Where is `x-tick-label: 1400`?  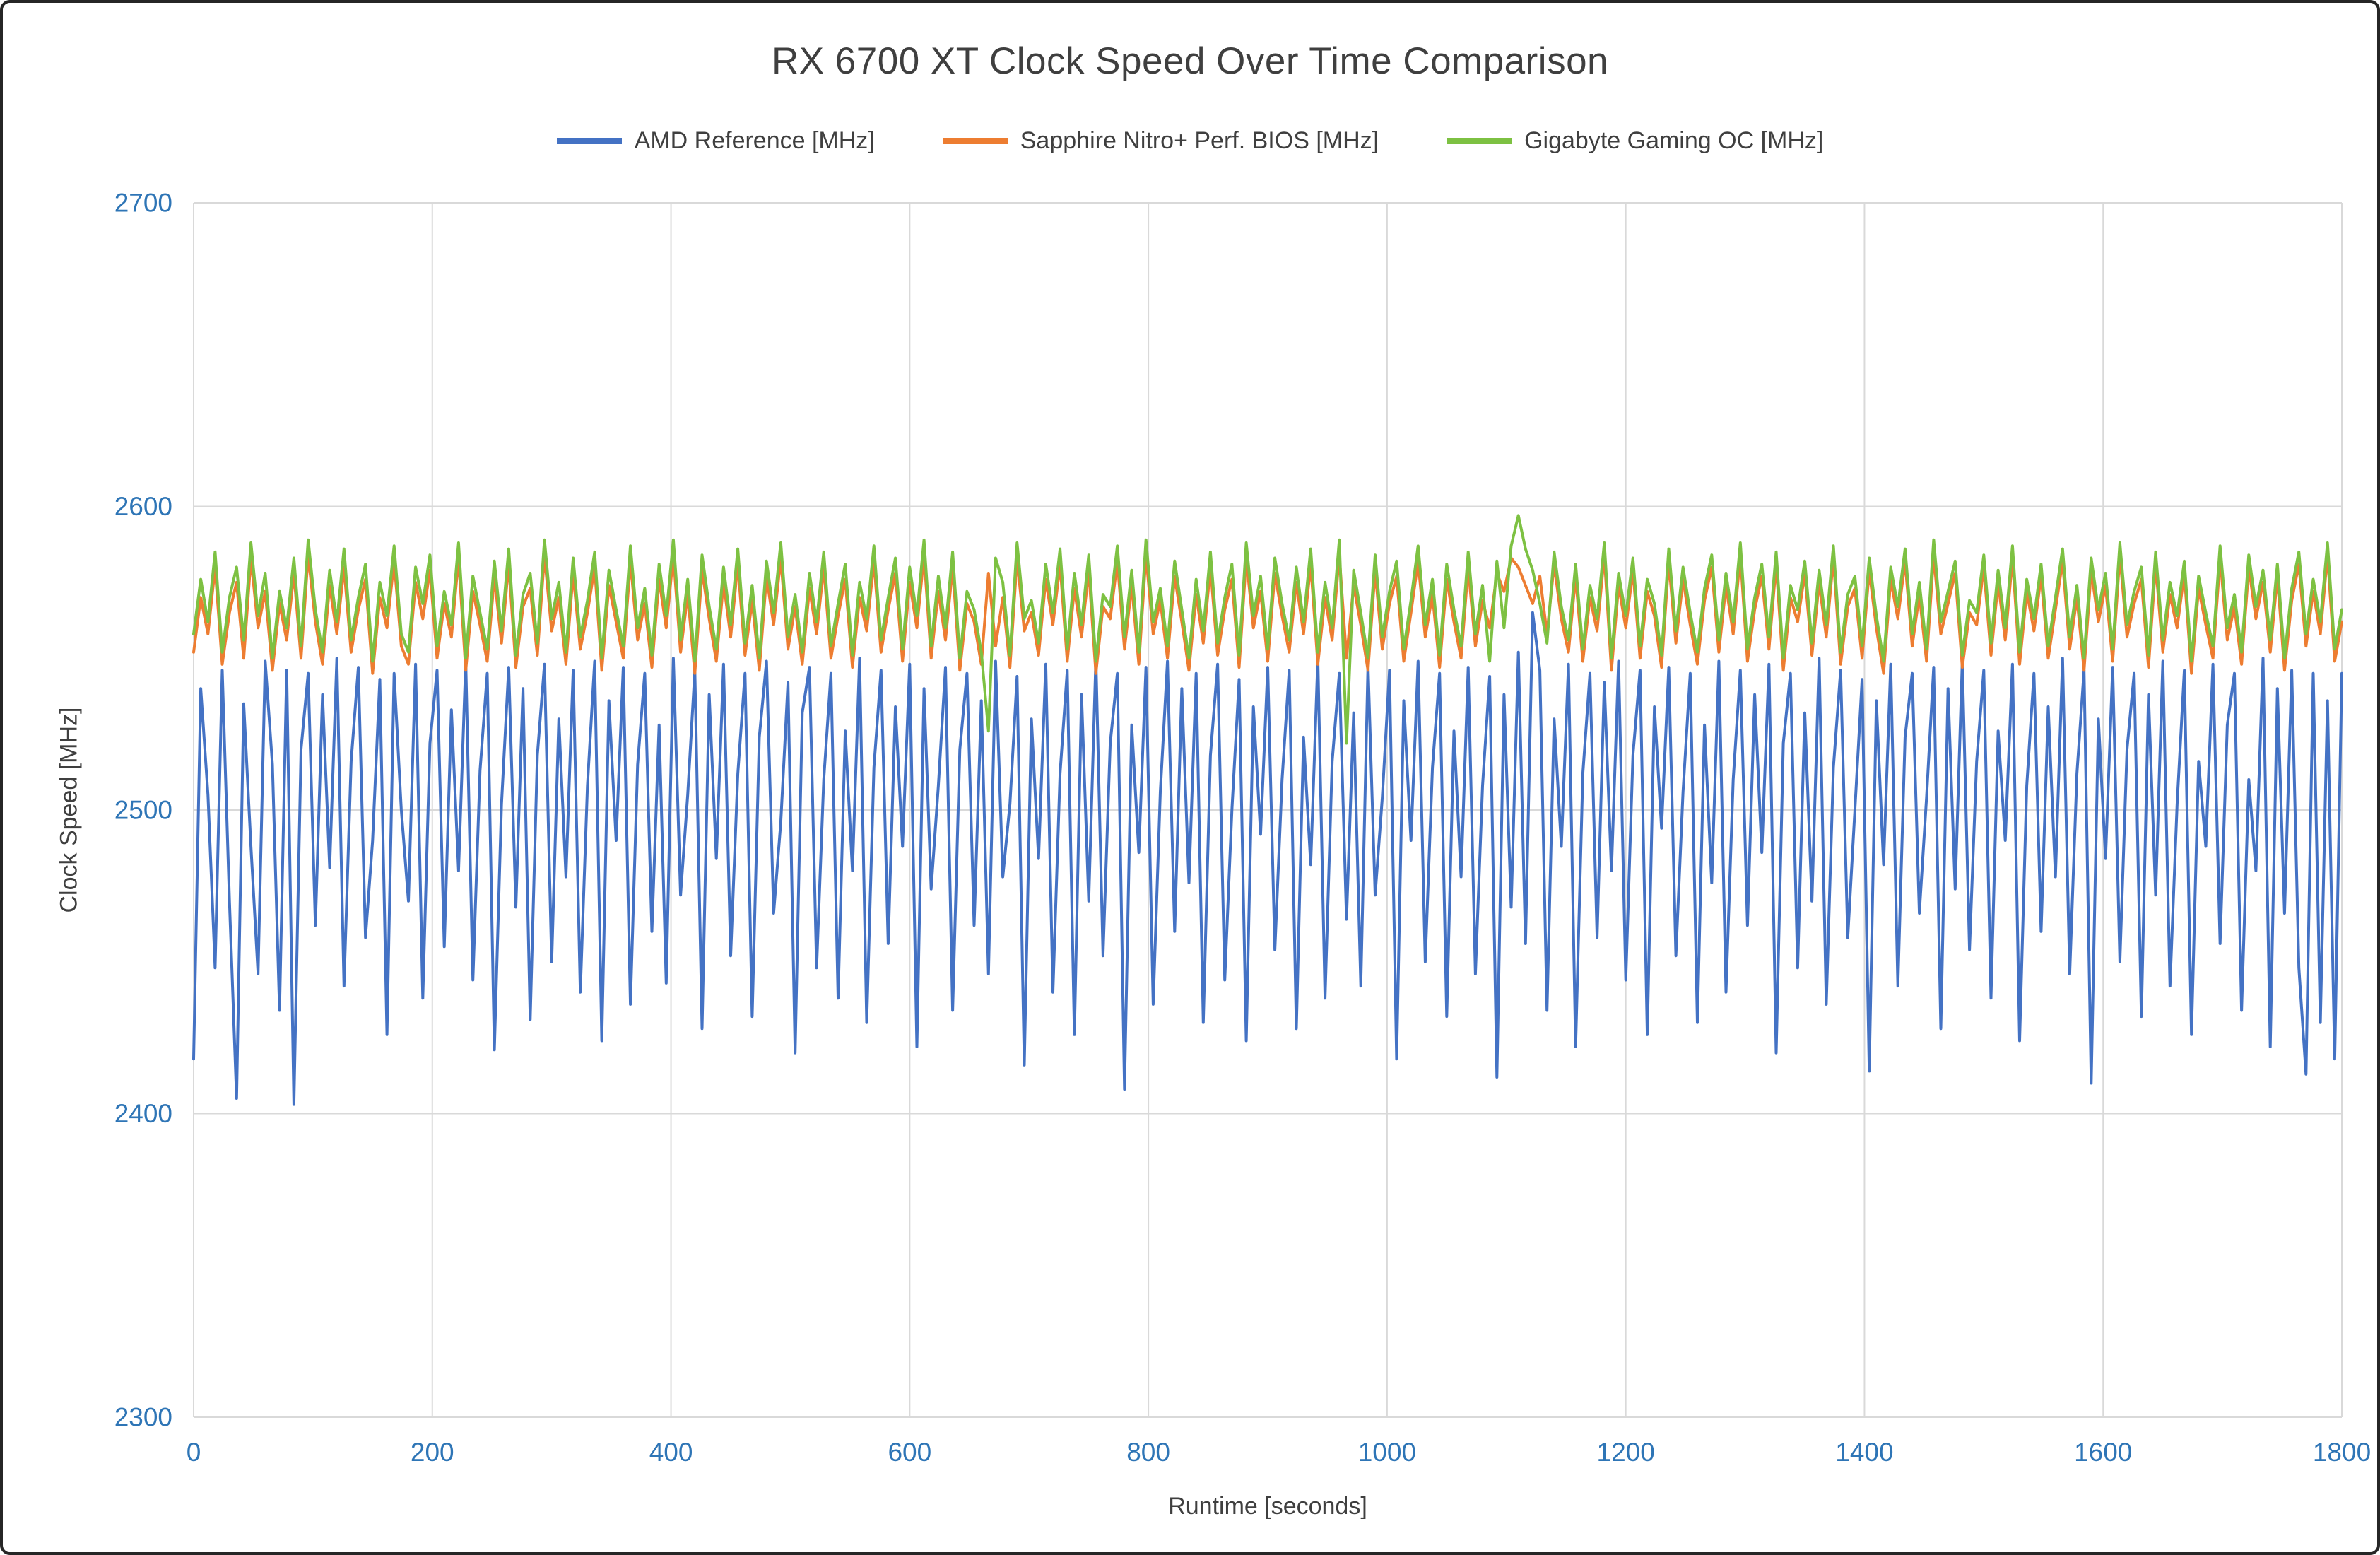 x-tick-label: 1400 is located at coordinates (1864, 1453).